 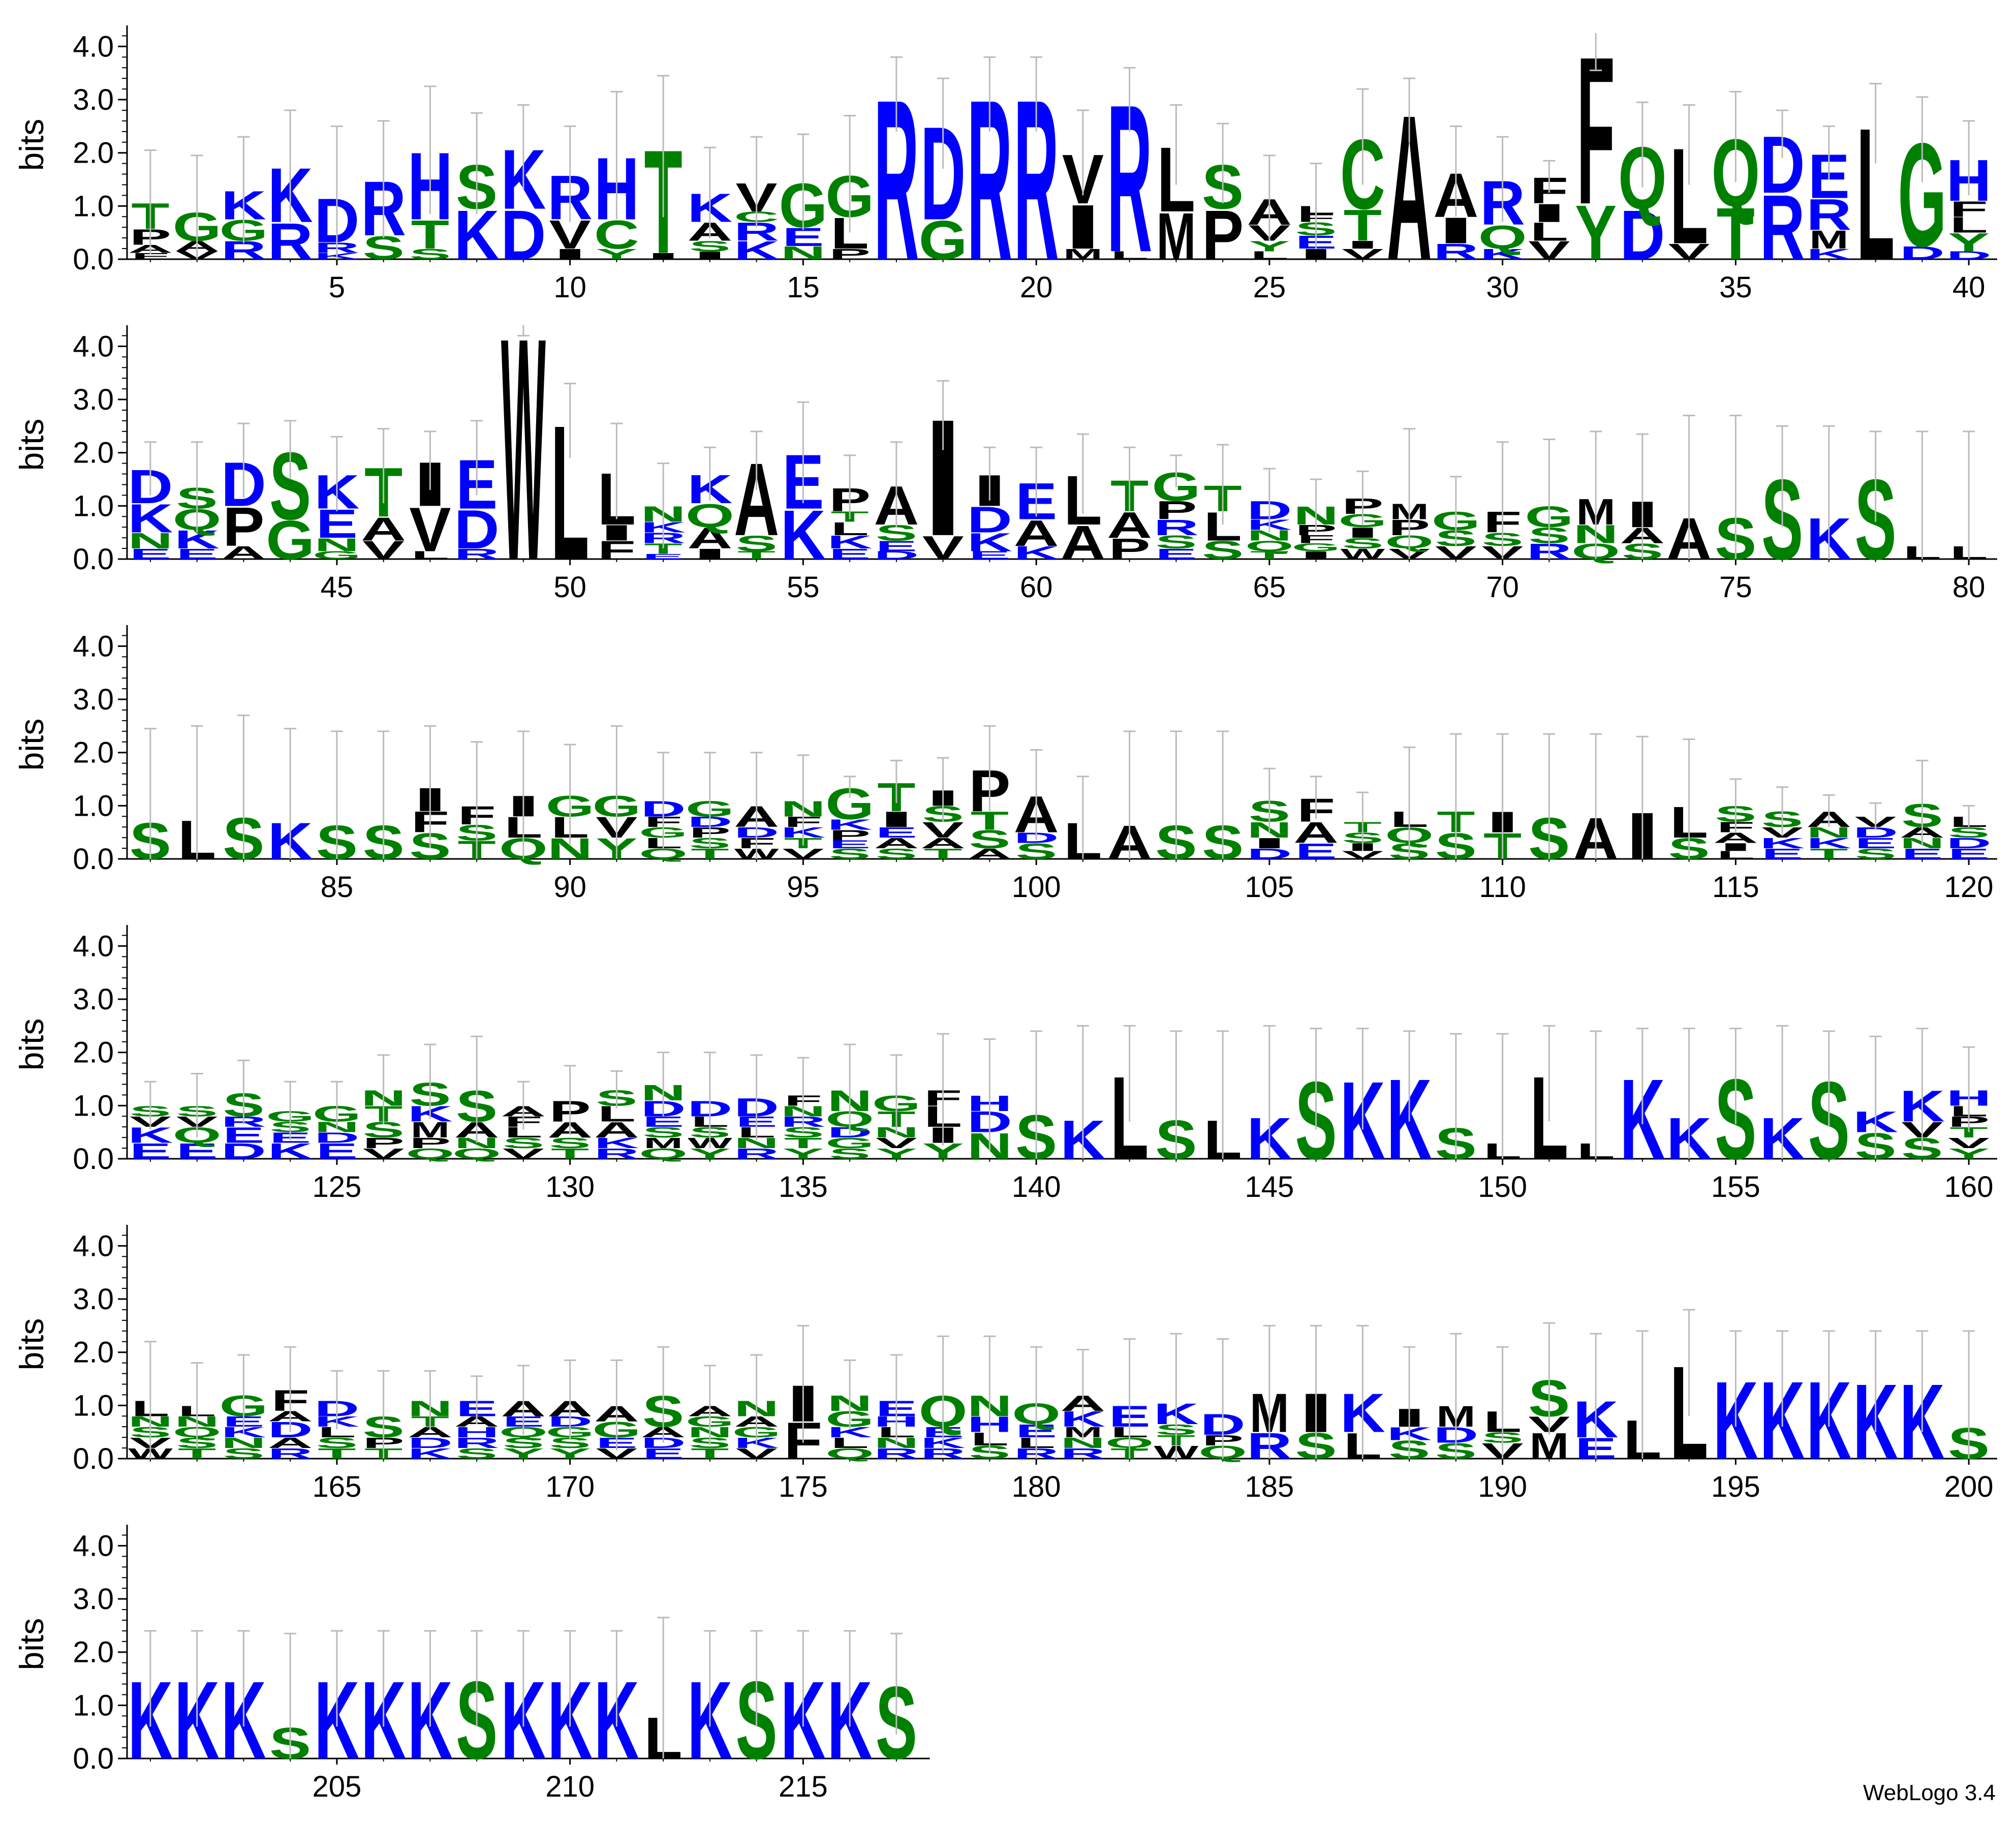 What do you see at coordinates (1316, 819) in the screenshot?
I see `stack-pos-106: EAF` at bounding box center [1316, 819].